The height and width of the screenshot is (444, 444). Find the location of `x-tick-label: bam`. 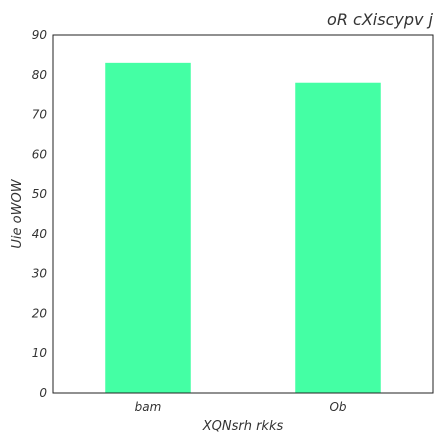

x-tick-label: bam is located at coordinates (148, 407).